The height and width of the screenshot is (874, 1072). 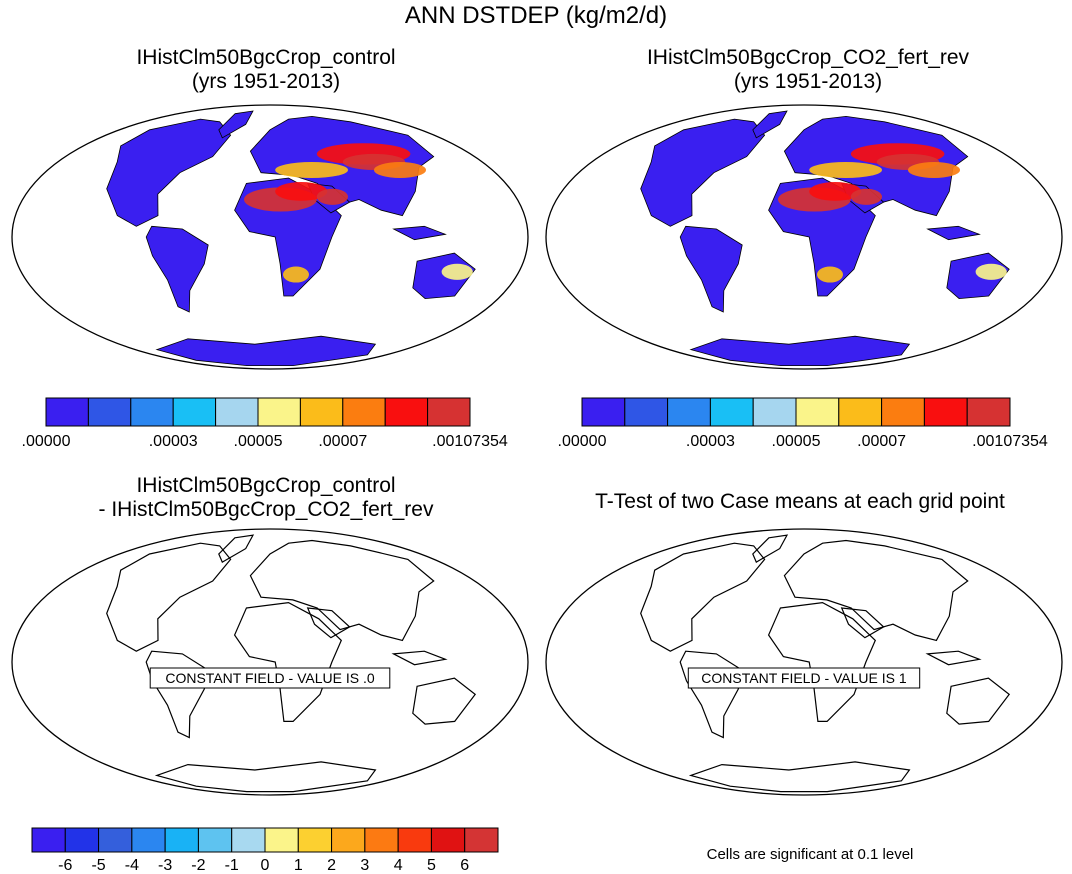 What do you see at coordinates (98, 865) in the screenshot?
I see `colorbar-label: -5` at bounding box center [98, 865].